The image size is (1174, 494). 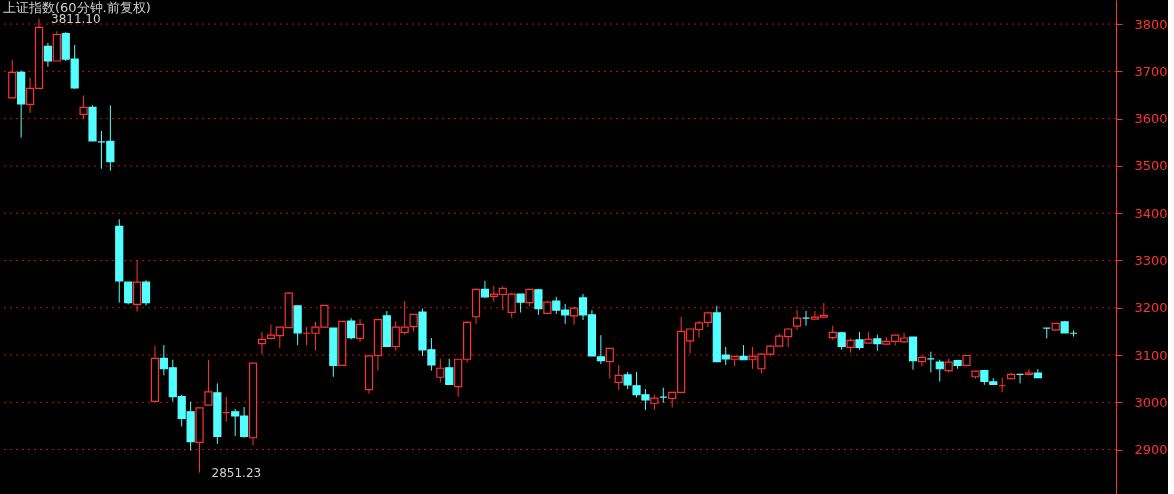 What do you see at coordinates (1151, 24) in the screenshot?
I see `y-tick-label: 3800` at bounding box center [1151, 24].